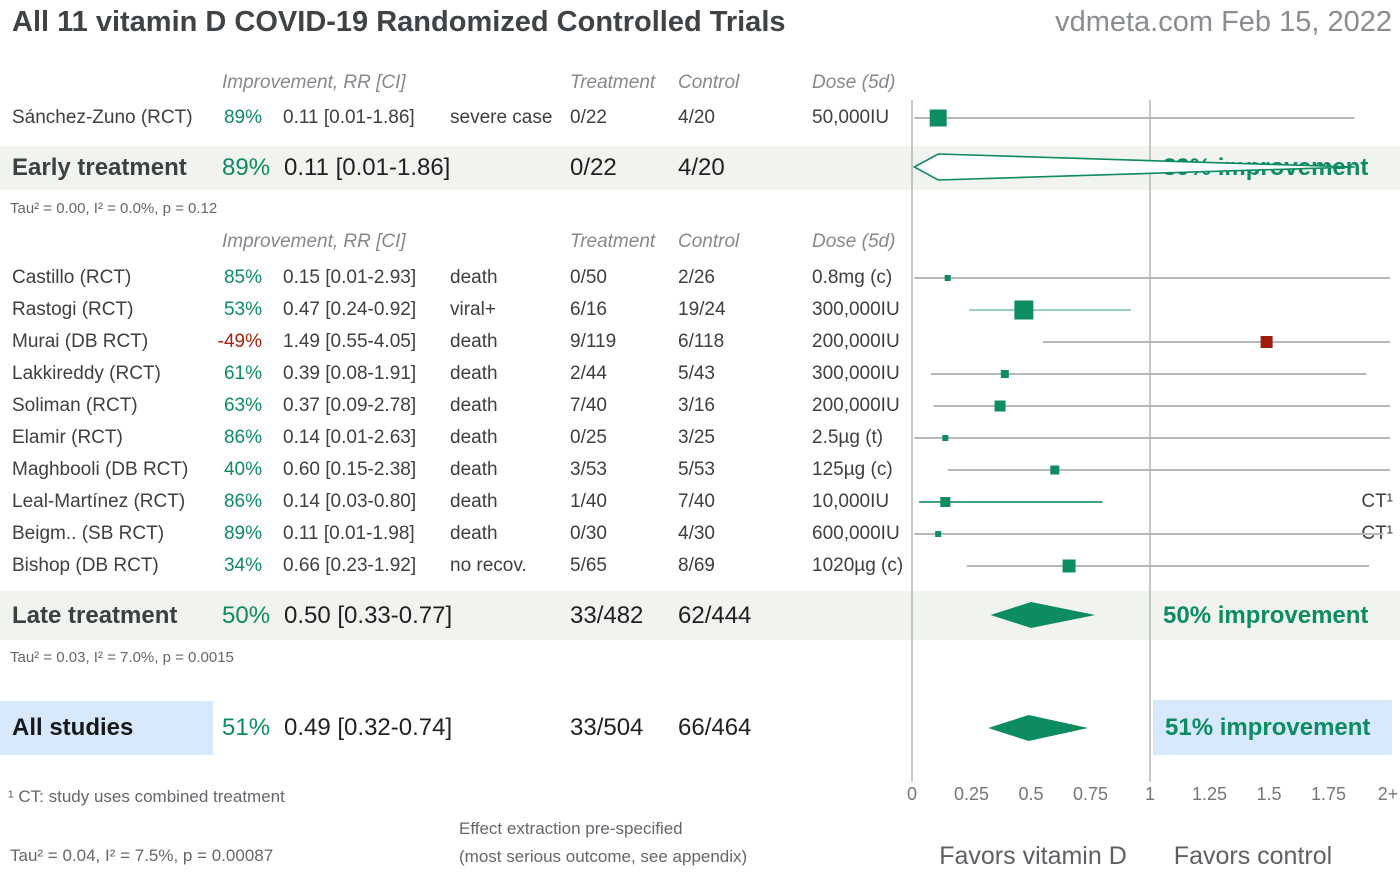  What do you see at coordinates (350, 373) in the screenshot?
I see `rr-ci: 0.39 [0.08-1.91]` at bounding box center [350, 373].